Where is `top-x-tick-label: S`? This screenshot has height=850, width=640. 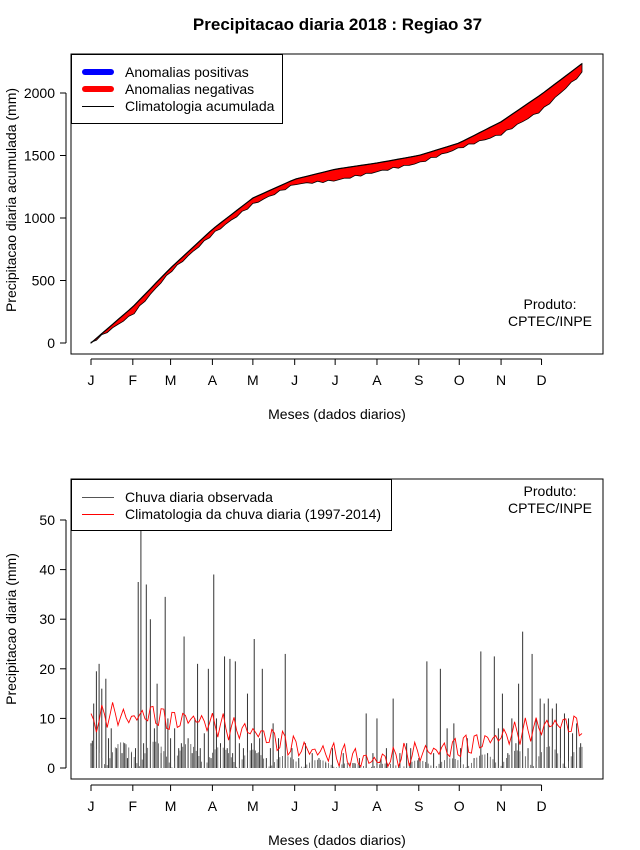 top-x-tick-label: S is located at coordinates (418, 380).